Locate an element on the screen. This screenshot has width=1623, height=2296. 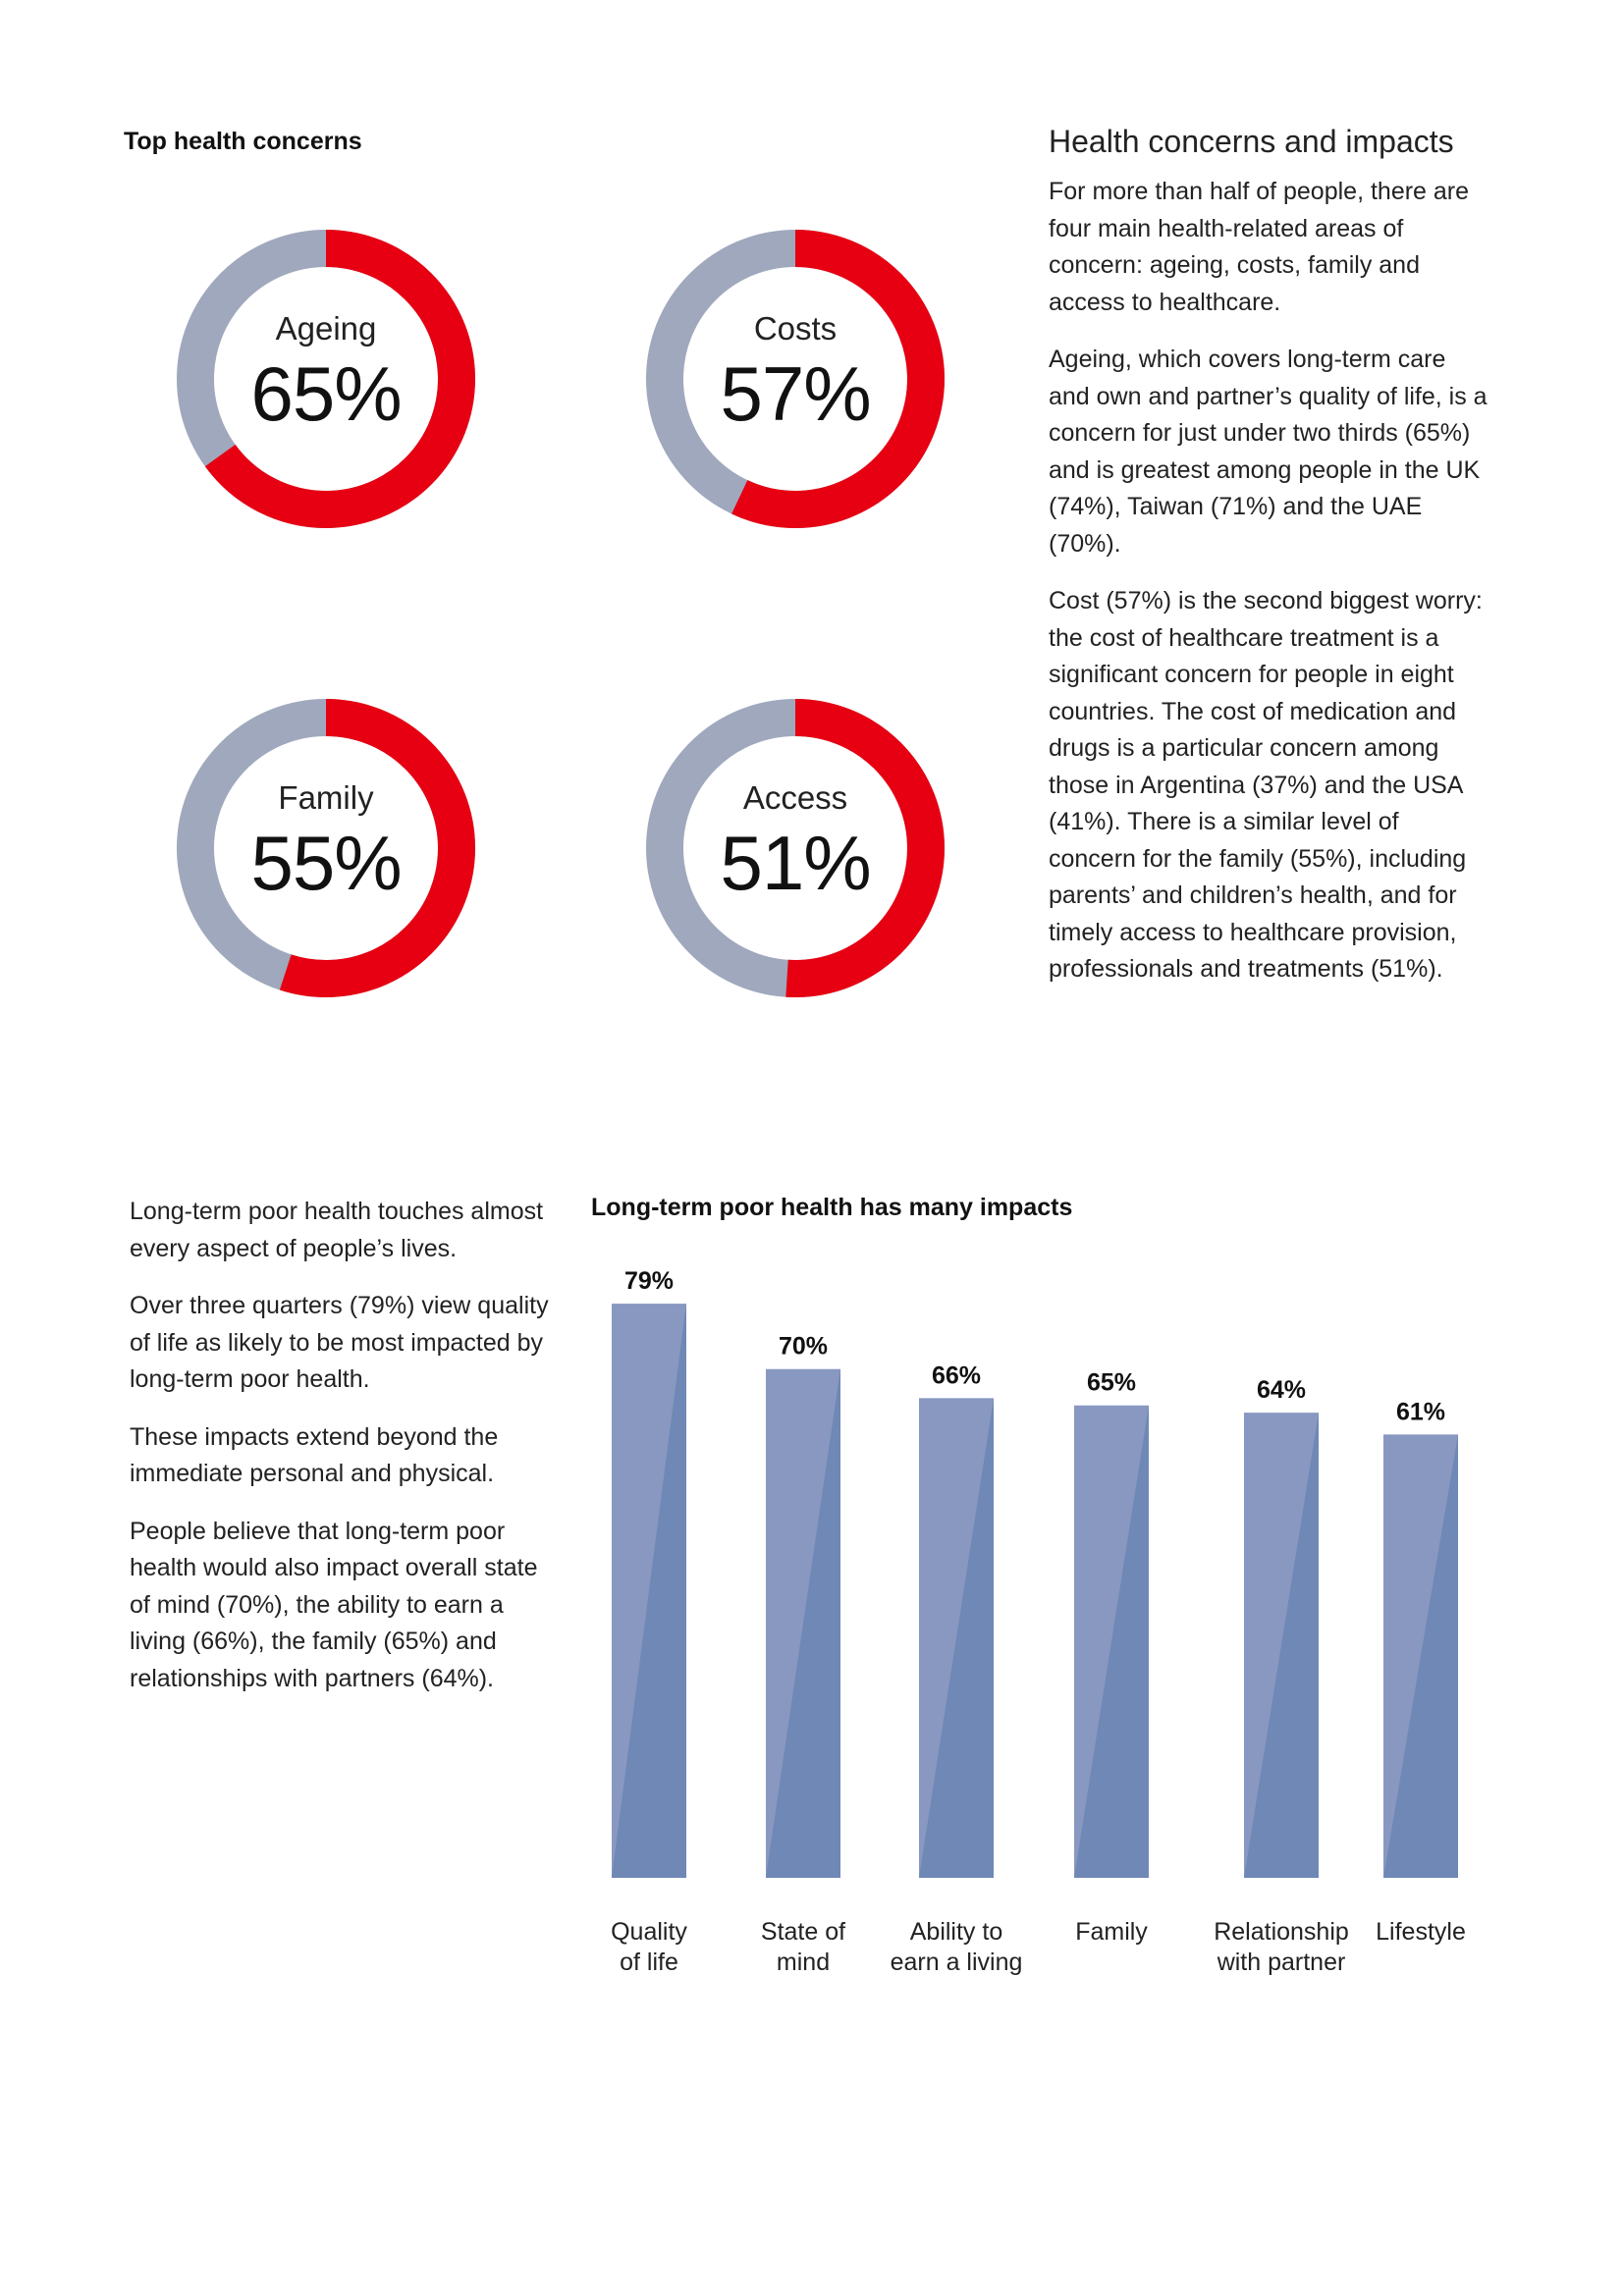
bar-category-label: Ability to is located at coordinates (956, 1932).